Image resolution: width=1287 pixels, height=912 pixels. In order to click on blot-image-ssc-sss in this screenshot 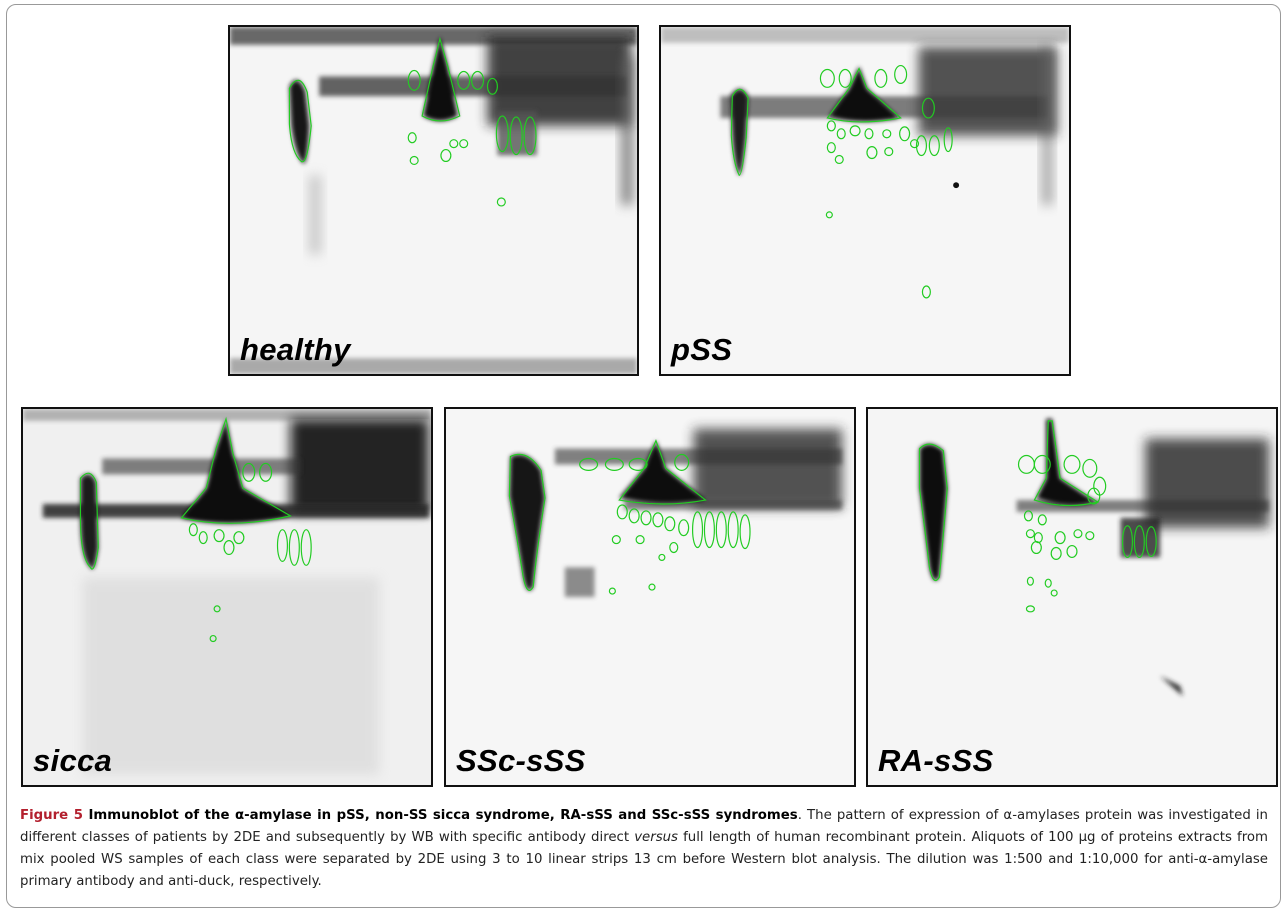, I will do `click(650, 597)`.